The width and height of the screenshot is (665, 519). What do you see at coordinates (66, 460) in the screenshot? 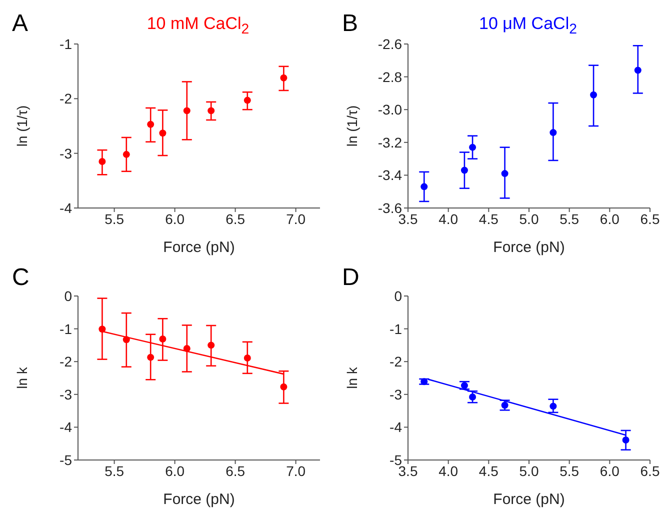
I see `y-tick-label: -5` at bounding box center [66, 460].